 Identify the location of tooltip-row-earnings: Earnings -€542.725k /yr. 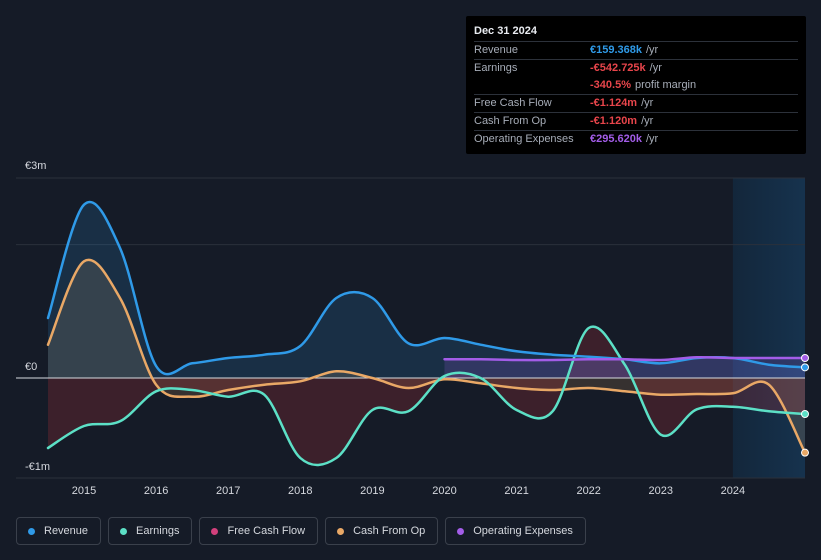
(636, 68).